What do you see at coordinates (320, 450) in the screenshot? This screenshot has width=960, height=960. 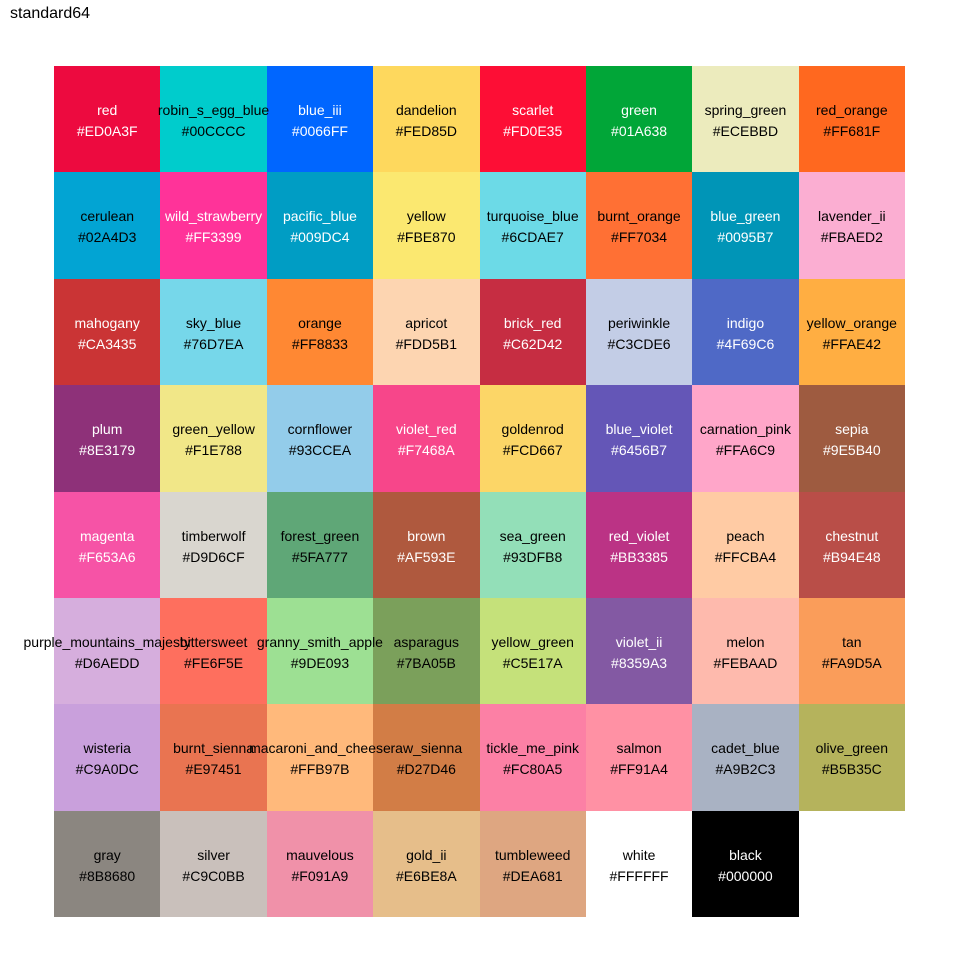 I see `swatch-hex-label: #93CCEA` at bounding box center [320, 450].